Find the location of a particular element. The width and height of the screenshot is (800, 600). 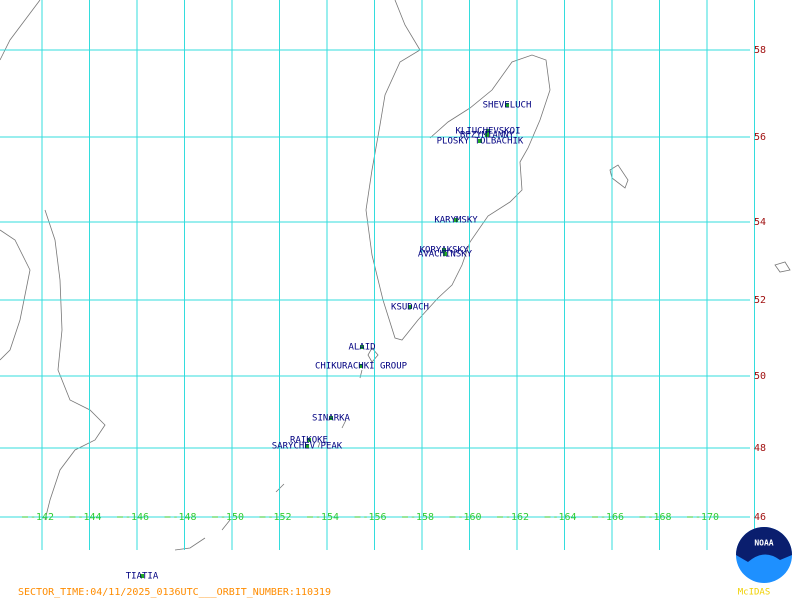

logo-top is located at coordinates (764, 544).